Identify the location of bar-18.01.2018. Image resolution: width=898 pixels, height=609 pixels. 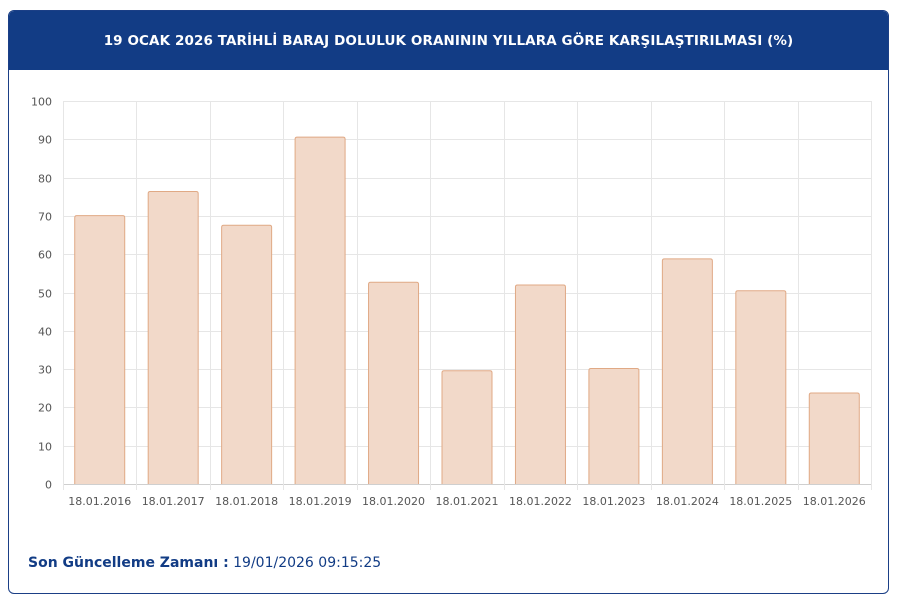
(247, 354).